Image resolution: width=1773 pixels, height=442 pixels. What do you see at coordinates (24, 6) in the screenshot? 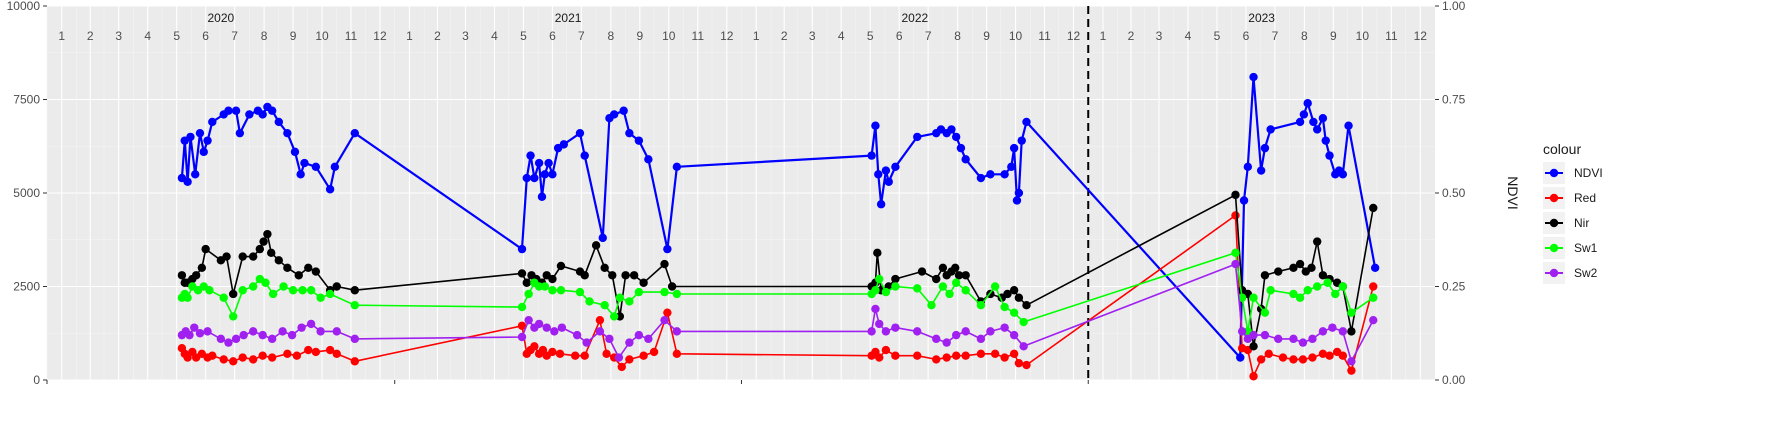
I see `y-tick-label-left: 10000` at bounding box center [24, 6].